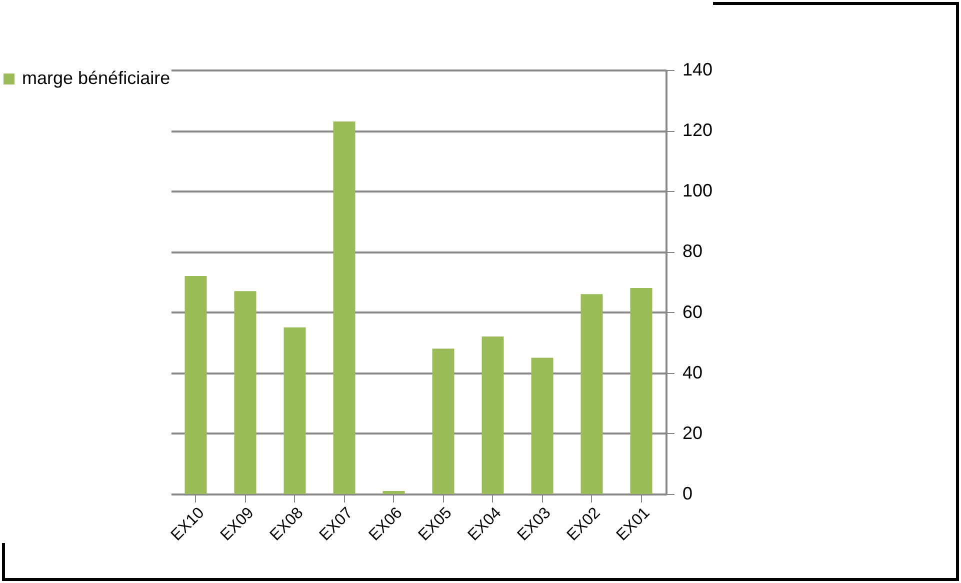  I want to click on y-tick-label: 140, so click(697, 70).